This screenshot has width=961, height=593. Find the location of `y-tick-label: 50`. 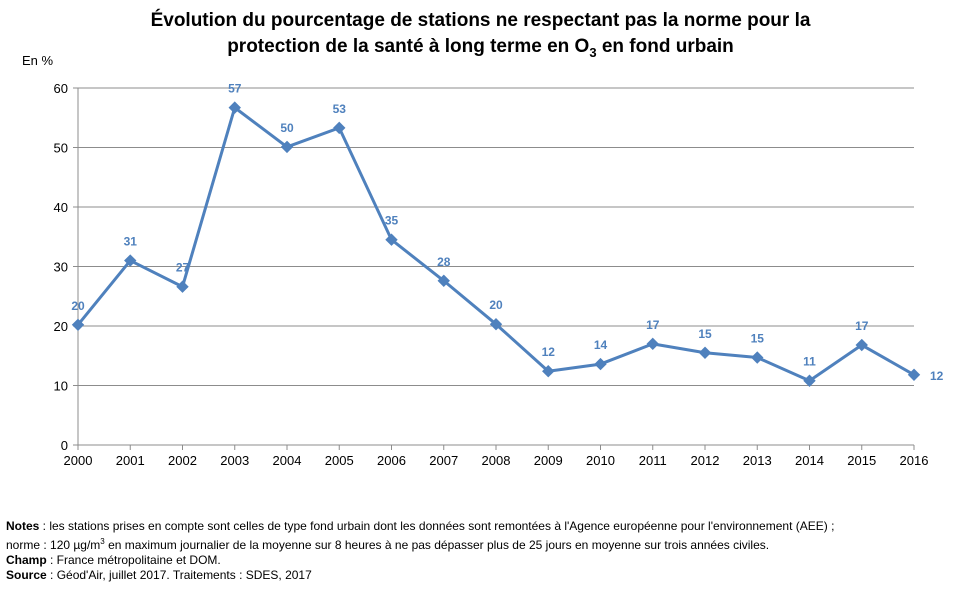

y-tick-label: 50 is located at coordinates (61, 148).